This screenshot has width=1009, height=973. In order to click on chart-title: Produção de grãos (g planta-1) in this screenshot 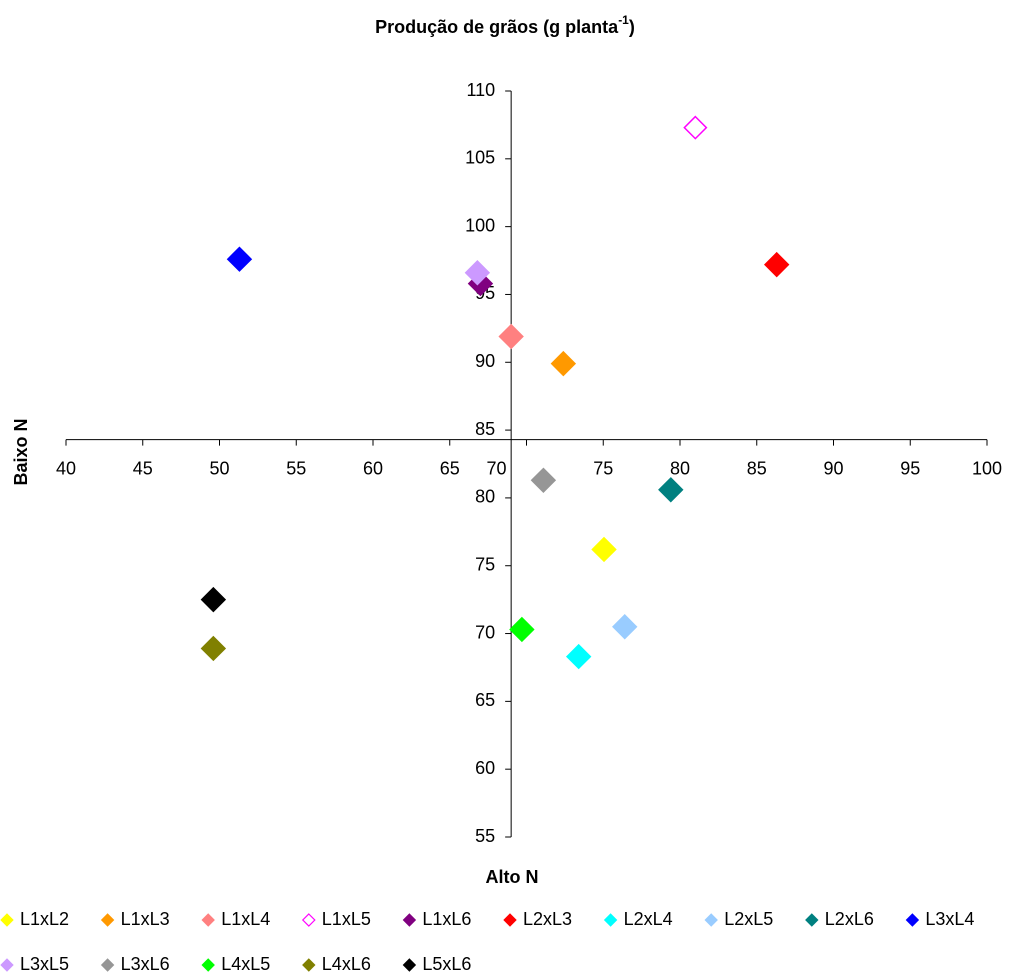, I will do `click(505, 25)`.